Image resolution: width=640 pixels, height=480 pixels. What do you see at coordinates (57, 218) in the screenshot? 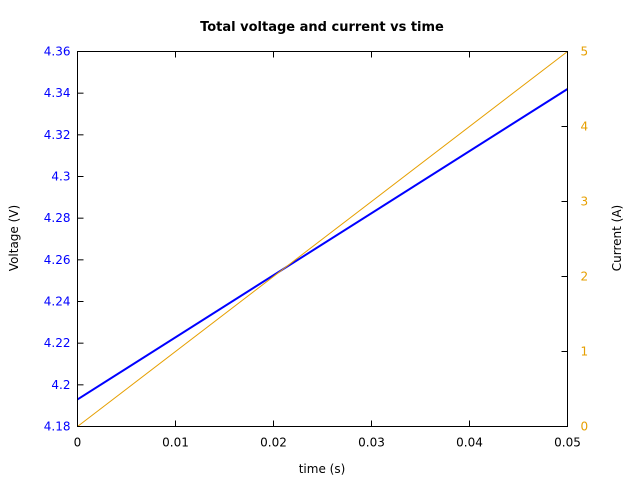
I see `y-left-tick-label: 4.28` at bounding box center [57, 218].